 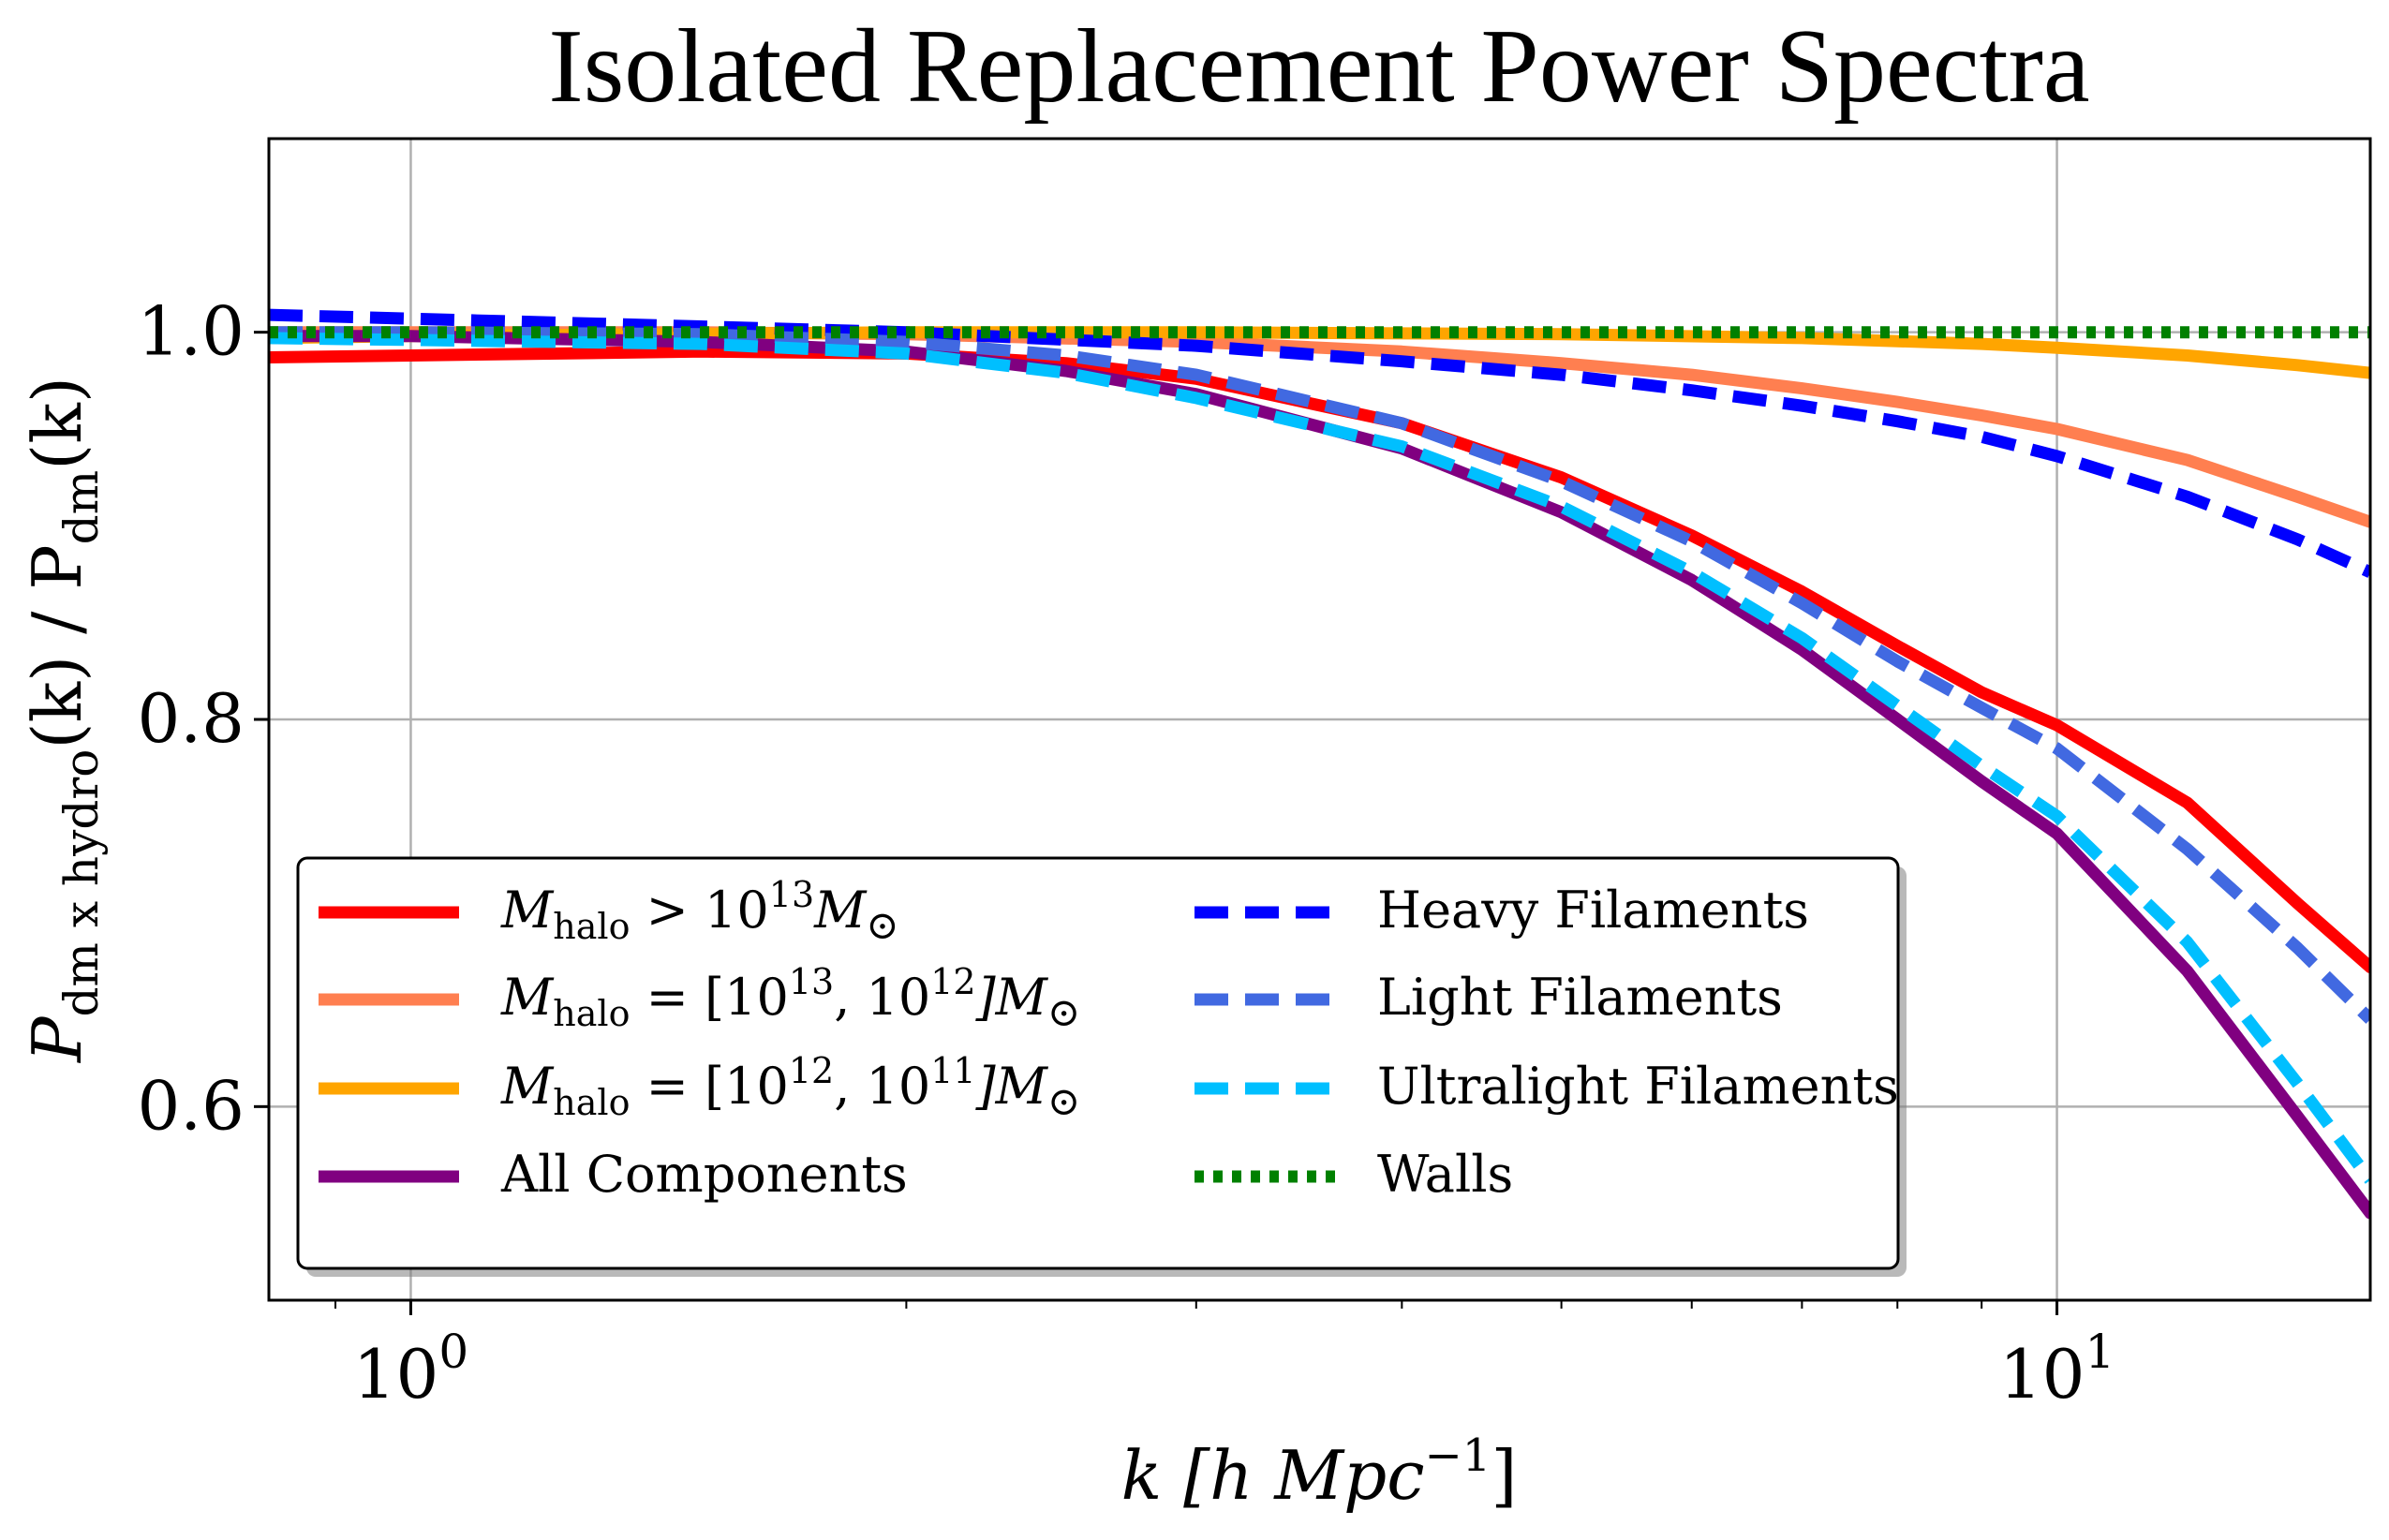 What do you see at coordinates (790, 998) in the screenshot?
I see `legend-label-1: Mhalo = [1013, 1012]M⊙` at bounding box center [790, 998].